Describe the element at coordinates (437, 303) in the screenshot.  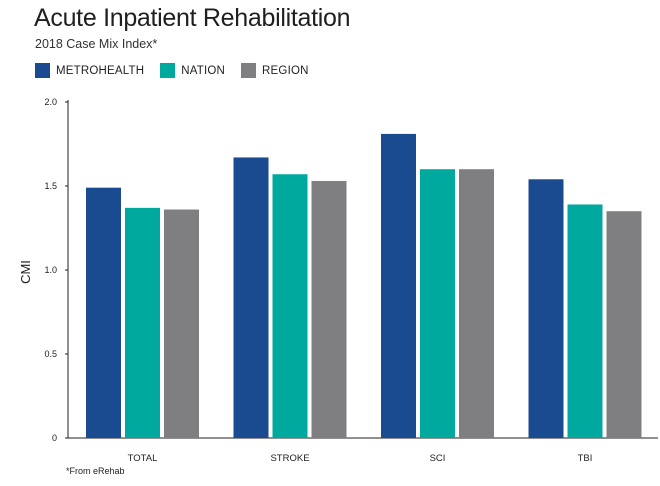
I see `bar-sci-nation` at that location.